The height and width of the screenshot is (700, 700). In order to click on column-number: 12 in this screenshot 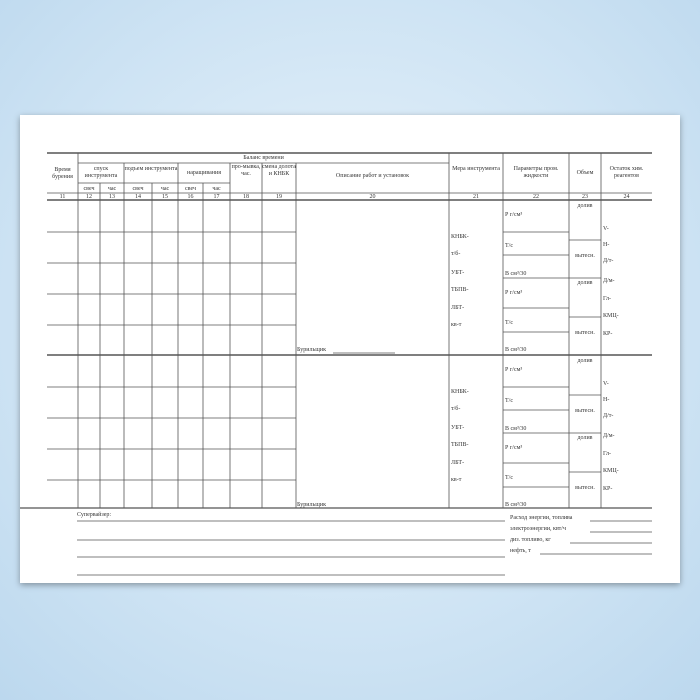, I will do `click(89, 197)`.